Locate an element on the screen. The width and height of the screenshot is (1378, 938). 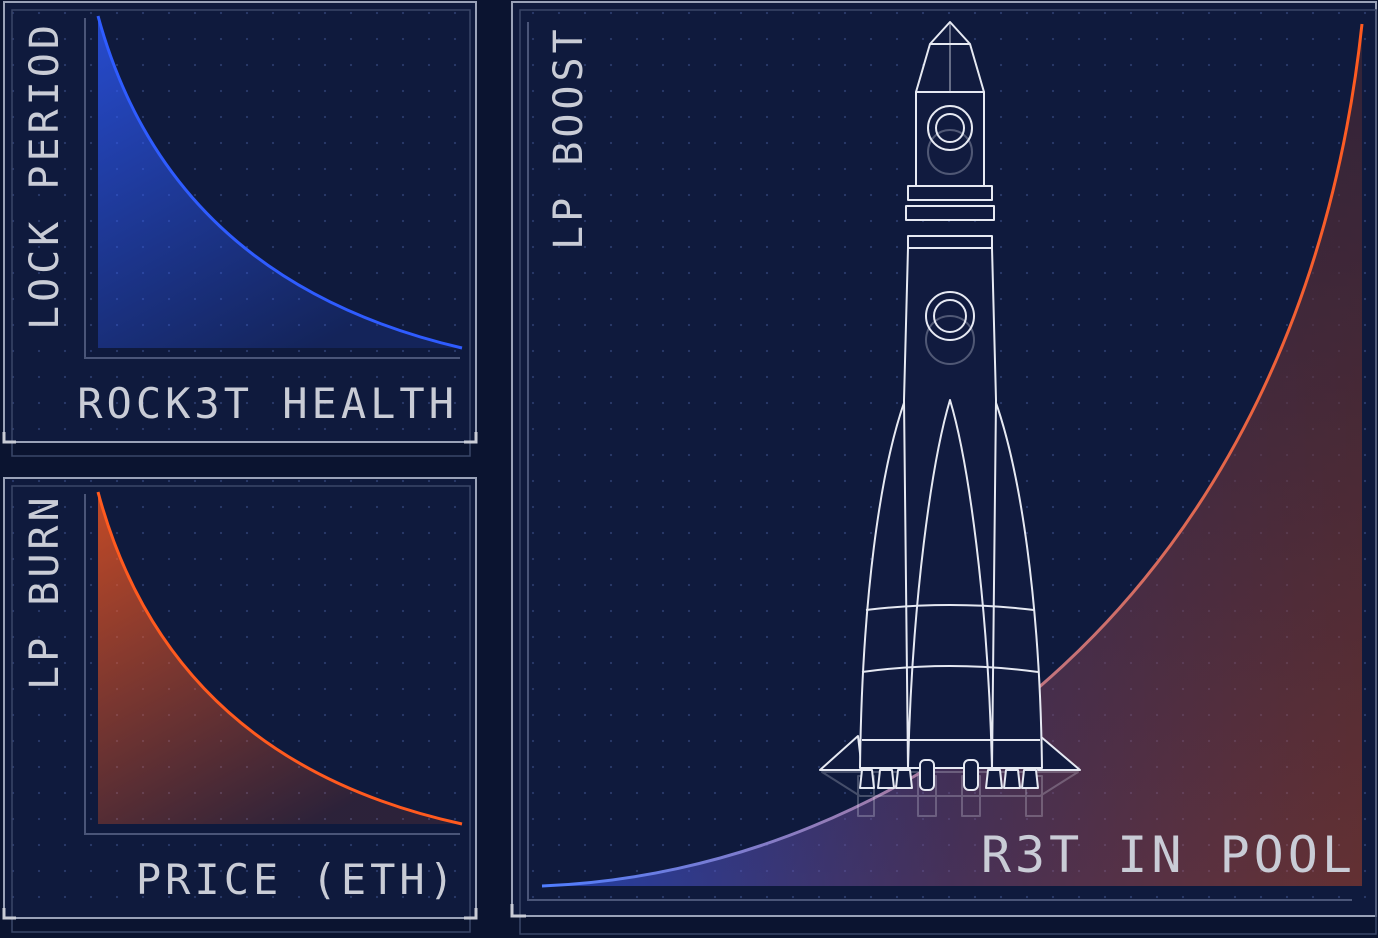
lock-period-curve is located at coordinates (279, 182).